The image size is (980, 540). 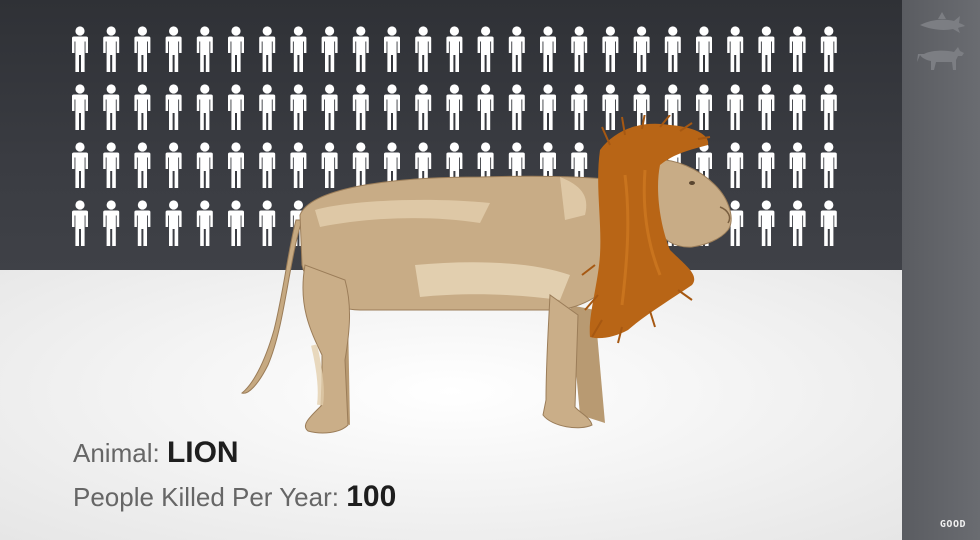 I want to click on people-killed-label: People Killed Per Year:, so click(x=206, y=497).